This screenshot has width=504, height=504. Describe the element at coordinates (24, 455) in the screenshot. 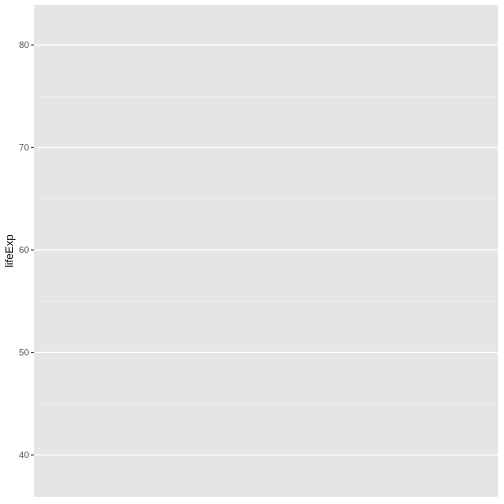

I see `y-tick-label: 40` at that location.